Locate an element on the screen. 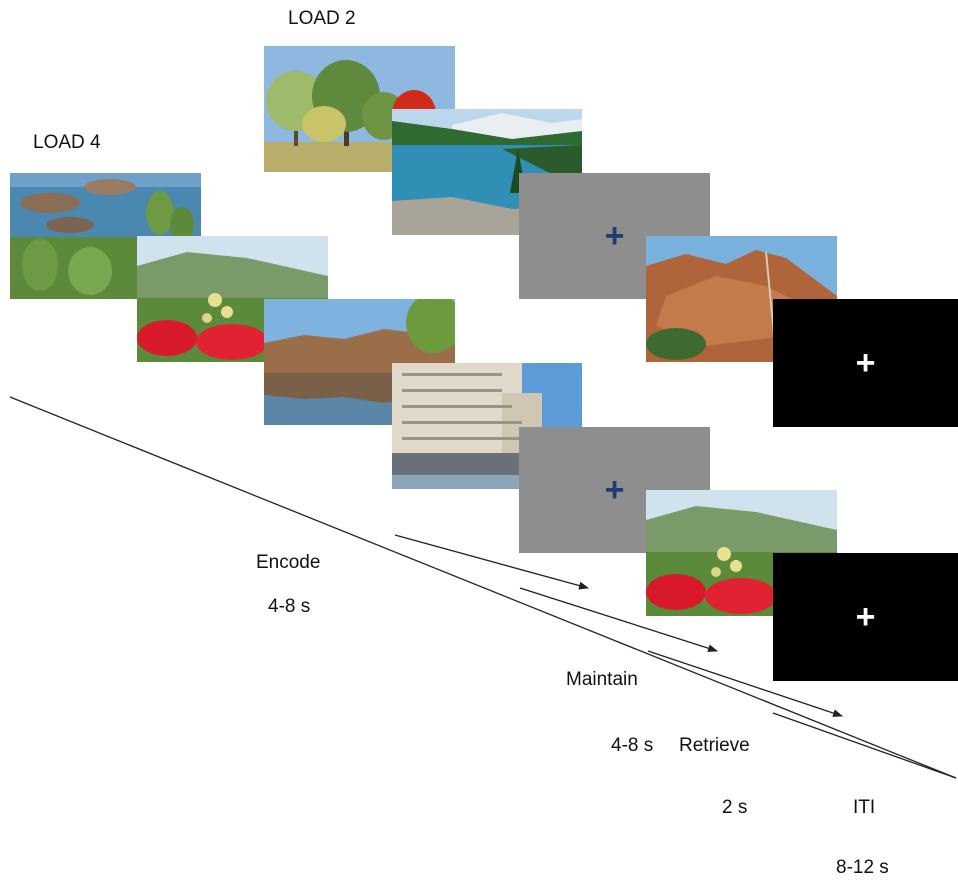  load2-label: LOAD 2 is located at coordinates (322, 18).